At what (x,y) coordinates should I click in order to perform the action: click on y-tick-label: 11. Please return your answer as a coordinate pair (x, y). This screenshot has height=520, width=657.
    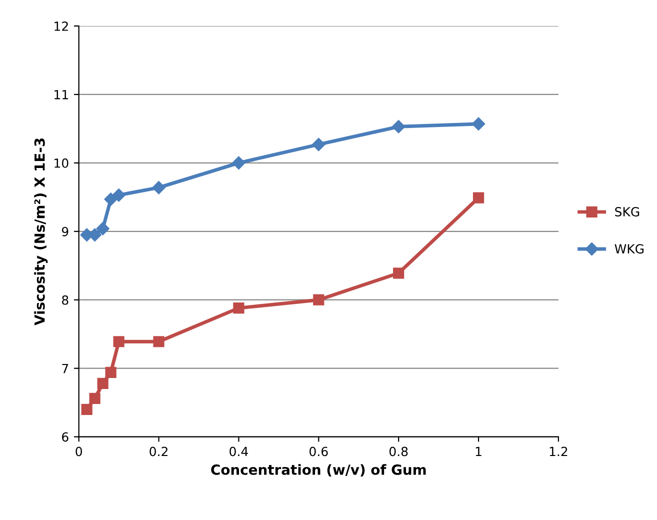
    Looking at the image, I should click on (61, 95).